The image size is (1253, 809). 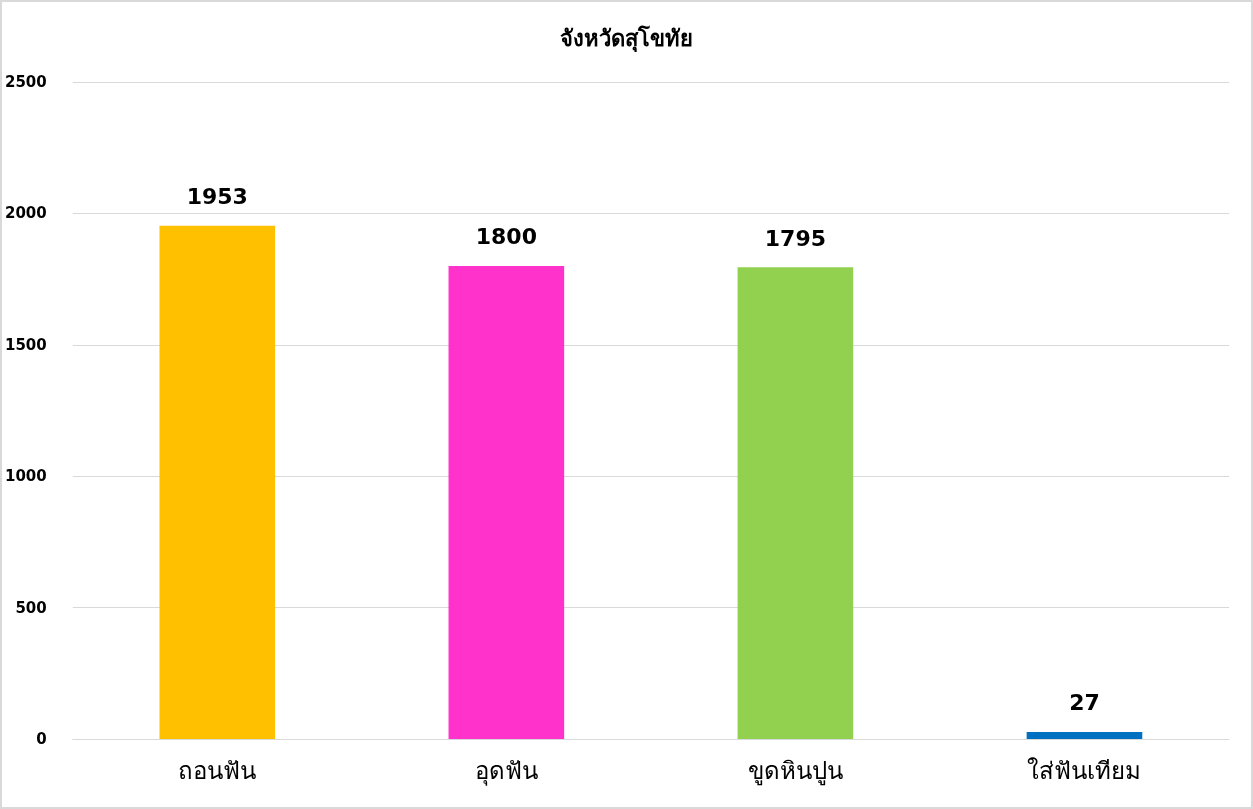 I want to click on data-label: 1953, so click(x=217, y=197).